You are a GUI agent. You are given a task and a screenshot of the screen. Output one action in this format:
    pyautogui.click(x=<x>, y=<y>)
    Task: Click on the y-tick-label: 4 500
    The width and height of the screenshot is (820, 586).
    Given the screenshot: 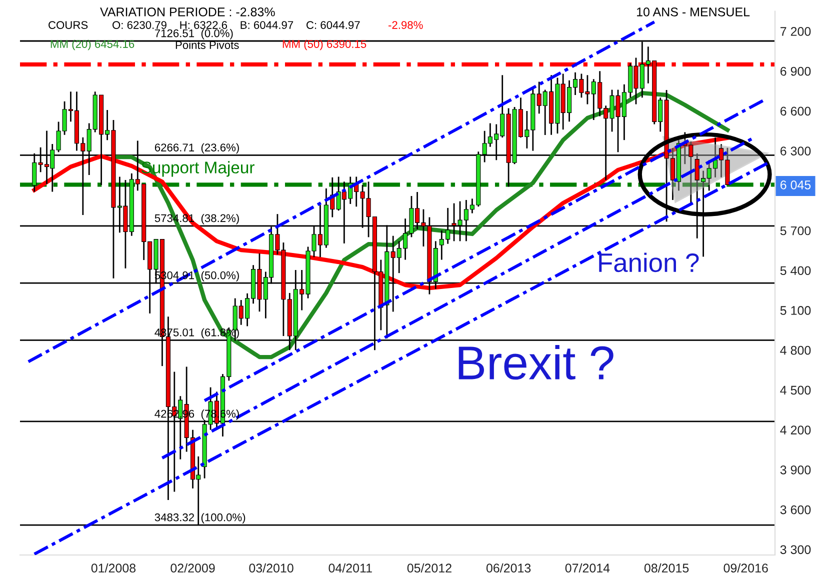 What is the action you would take?
    pyautogui.click(x=795, y=390)
    